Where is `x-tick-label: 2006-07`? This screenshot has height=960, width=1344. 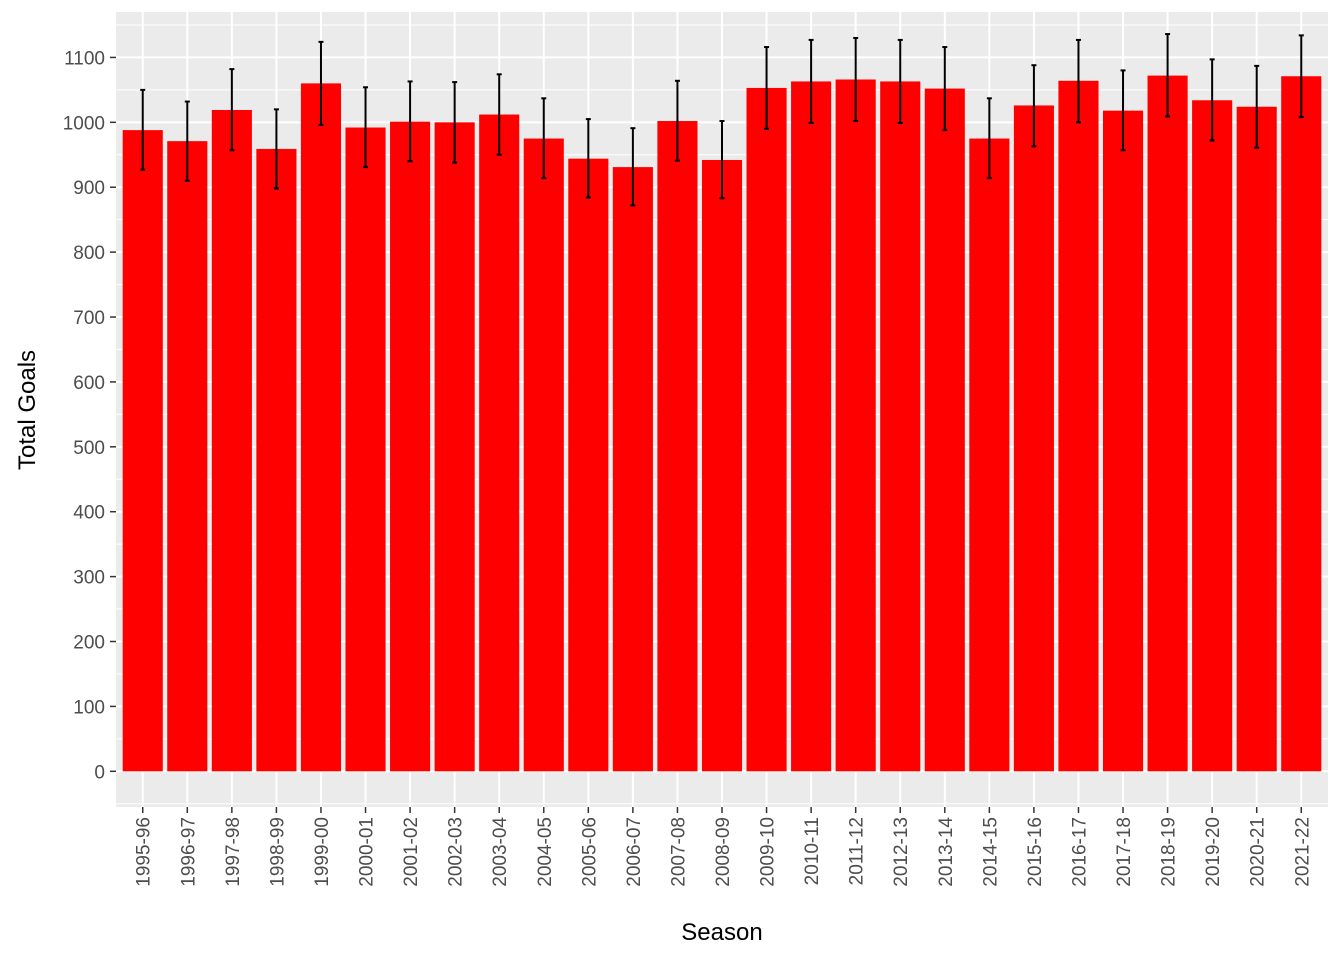
x-tick-label: 2006-07 is located at coordinates (634, 852).